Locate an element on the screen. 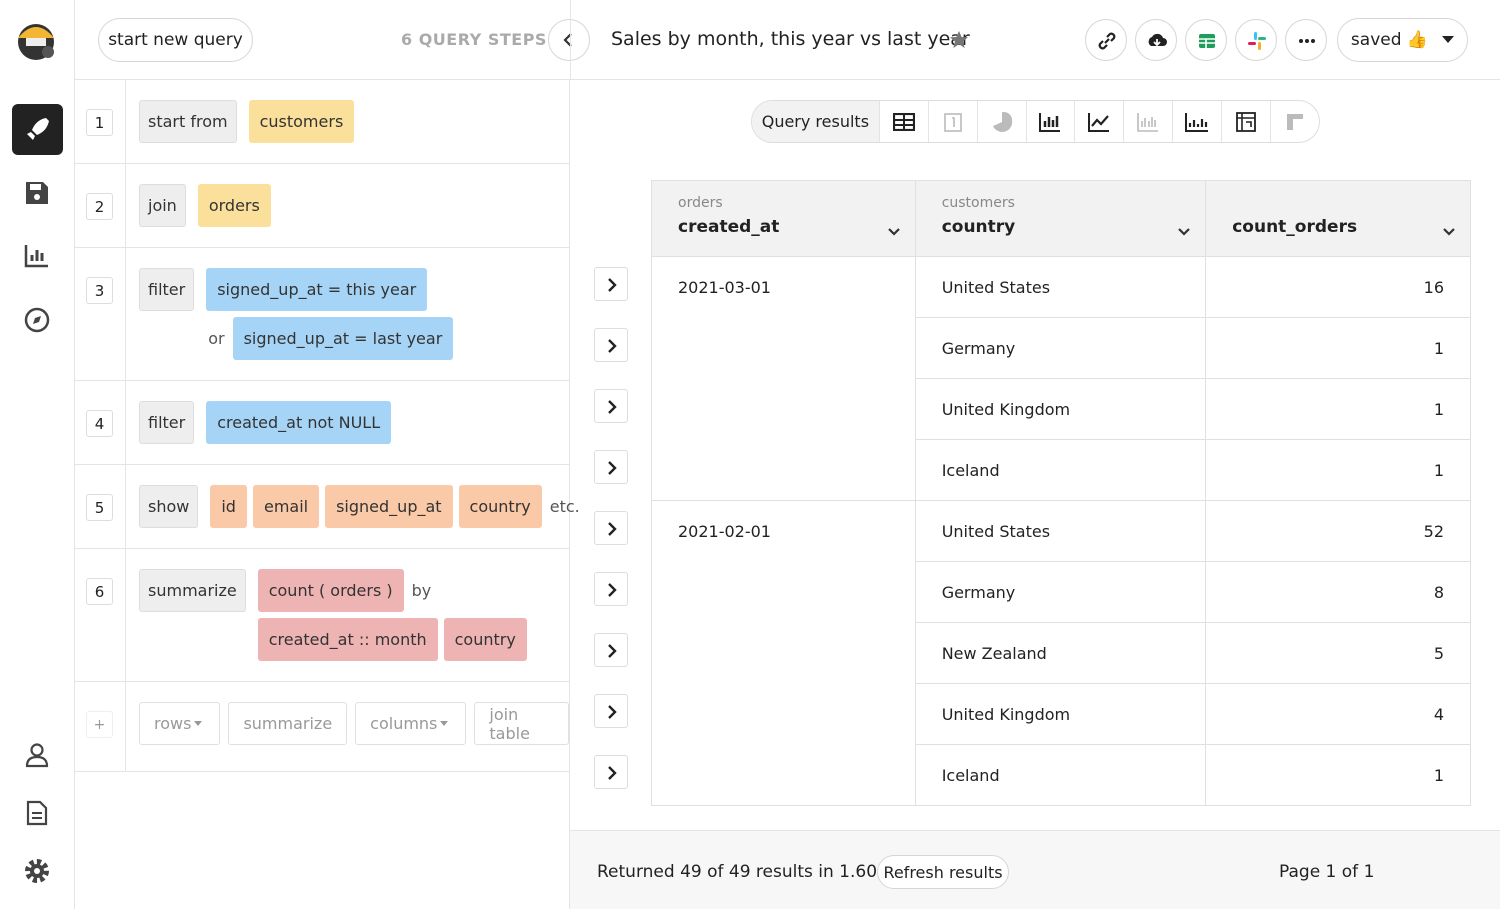 The image size is (1500, 909). slack-button is located at coordinates (1256, 40).